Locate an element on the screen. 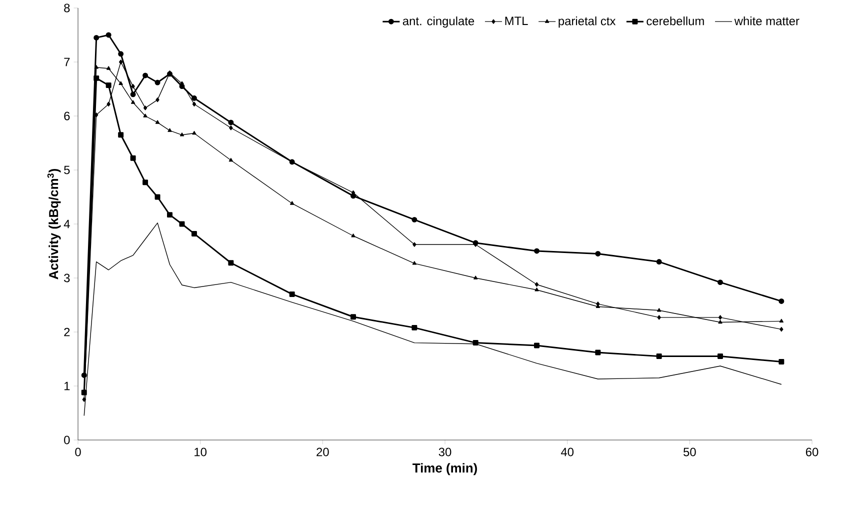 This screenshot has width=852, height=512. legend-label: ant. cingulate is located at coordinates (438, 22).